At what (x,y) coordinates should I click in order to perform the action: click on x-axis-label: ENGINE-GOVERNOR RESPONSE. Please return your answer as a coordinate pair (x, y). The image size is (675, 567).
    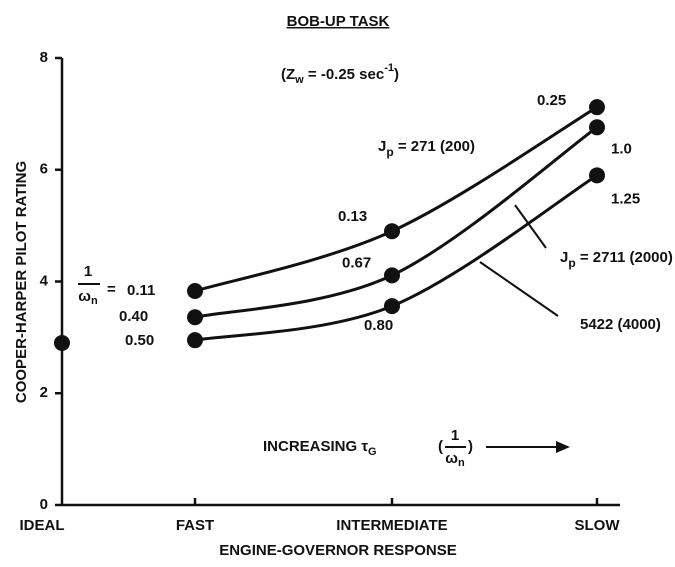
    Looking at the image, I should click on (338, 550).